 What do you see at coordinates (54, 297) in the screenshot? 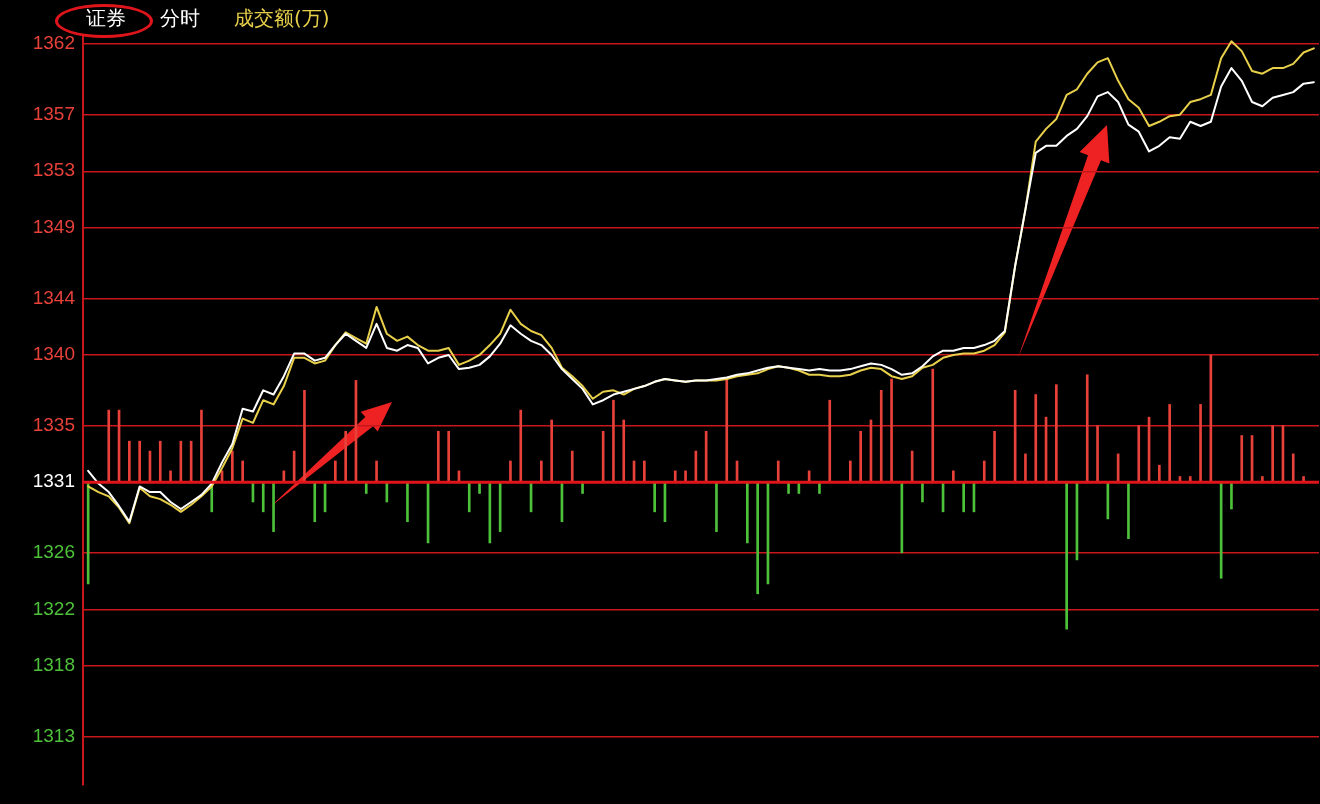
I see `y-tick-label: 1344` at bounding box center [54, 297].